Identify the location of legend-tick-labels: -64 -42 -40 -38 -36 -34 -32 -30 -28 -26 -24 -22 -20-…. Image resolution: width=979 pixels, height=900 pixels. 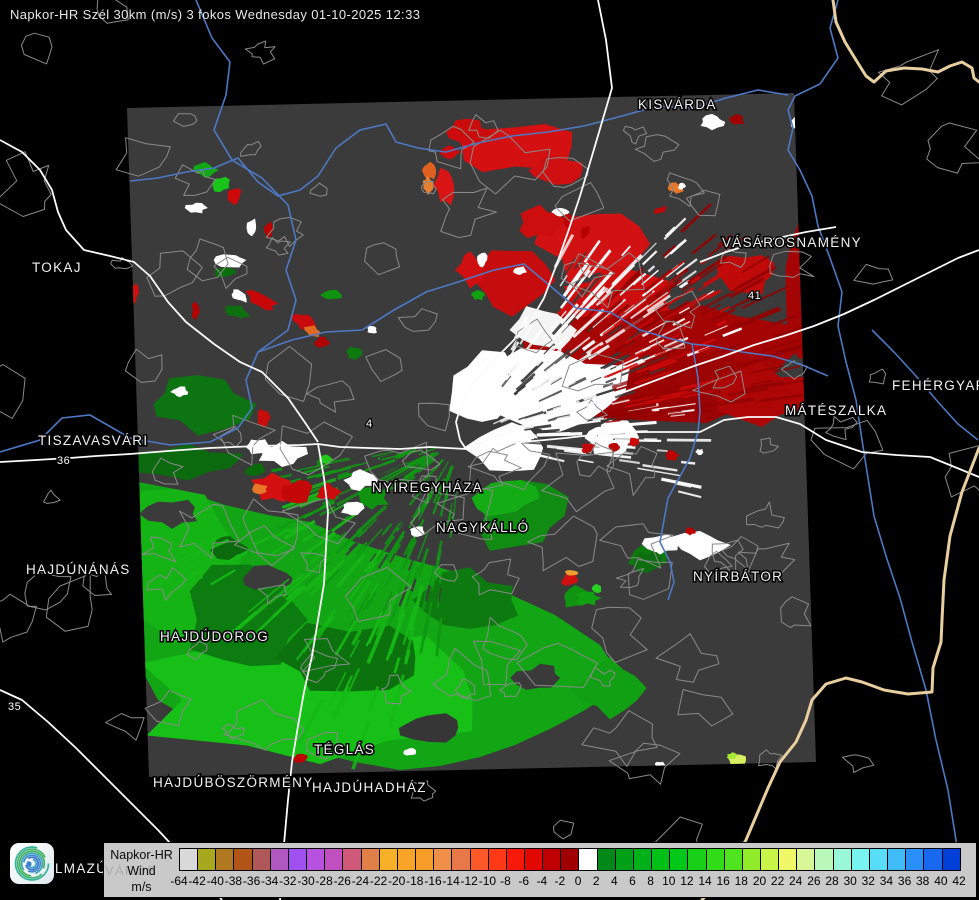
(567, 883).